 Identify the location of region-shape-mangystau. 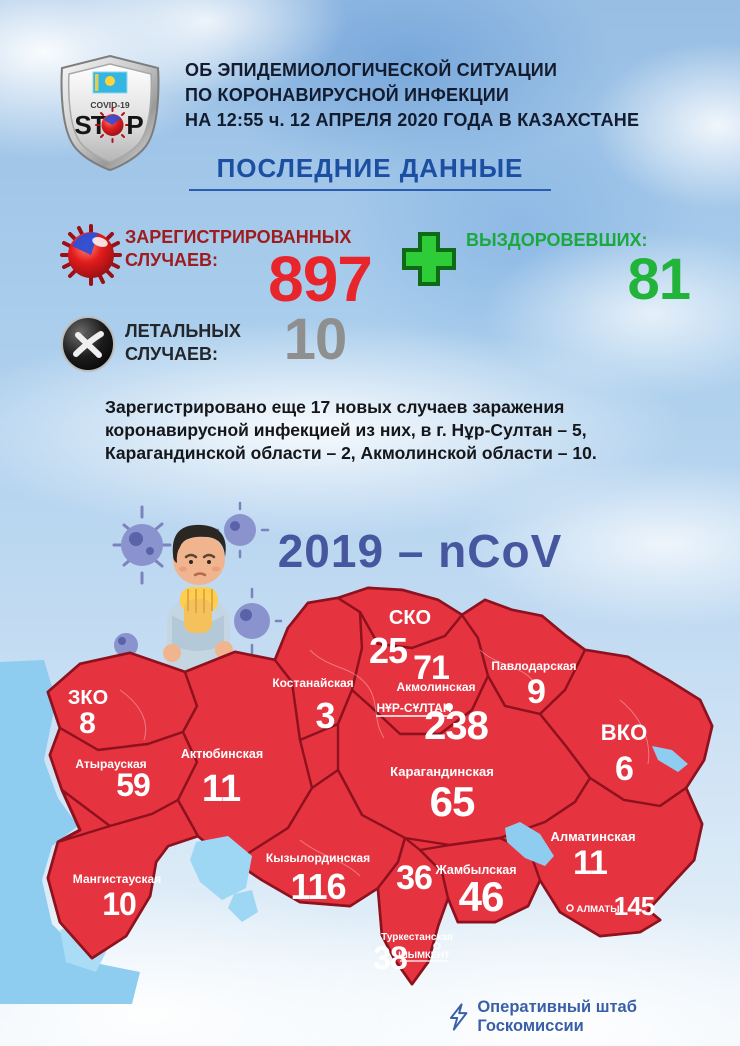
(123, 879).